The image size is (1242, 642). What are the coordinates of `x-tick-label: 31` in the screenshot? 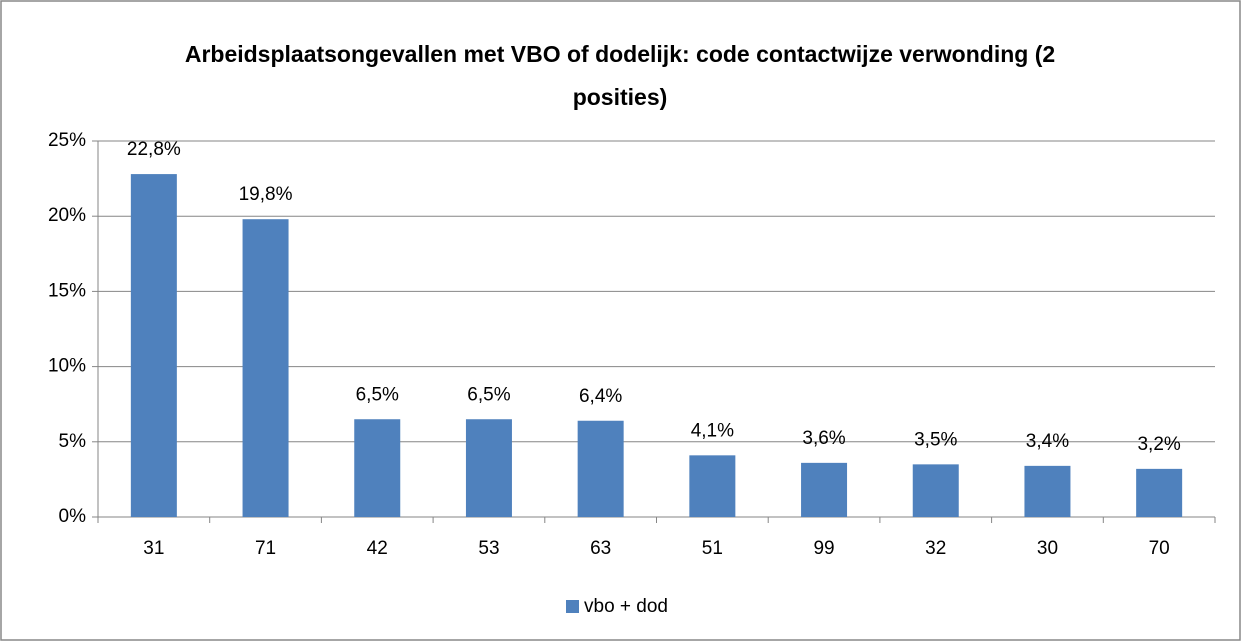 It's located at (153, 548).